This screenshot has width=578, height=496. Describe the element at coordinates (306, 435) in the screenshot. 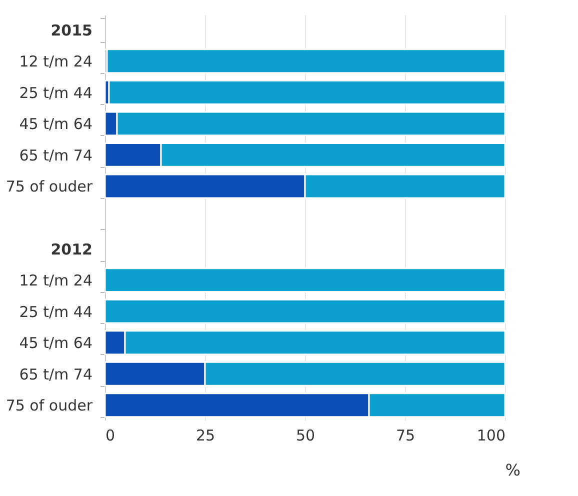

I see `x-tick-label: 50` at that location.